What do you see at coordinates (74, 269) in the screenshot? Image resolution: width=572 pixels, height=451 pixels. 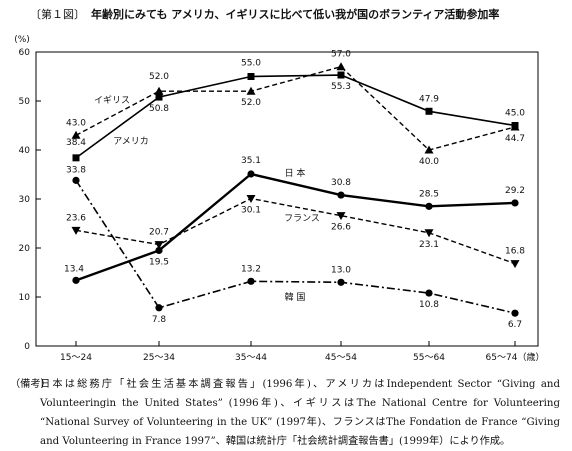 I see `data-label: 13.4` at bounding box center [74, 269].